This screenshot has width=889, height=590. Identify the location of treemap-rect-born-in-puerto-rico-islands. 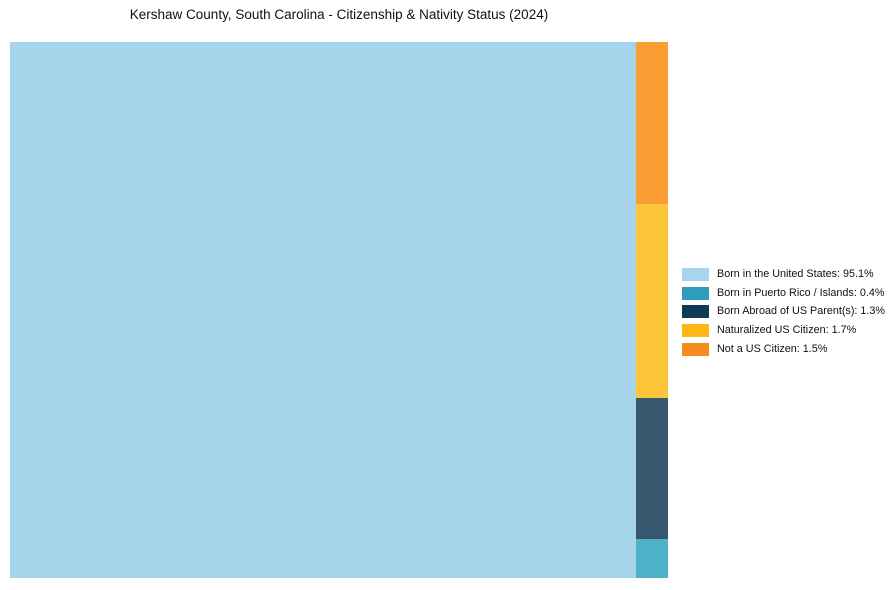
(652, 558).